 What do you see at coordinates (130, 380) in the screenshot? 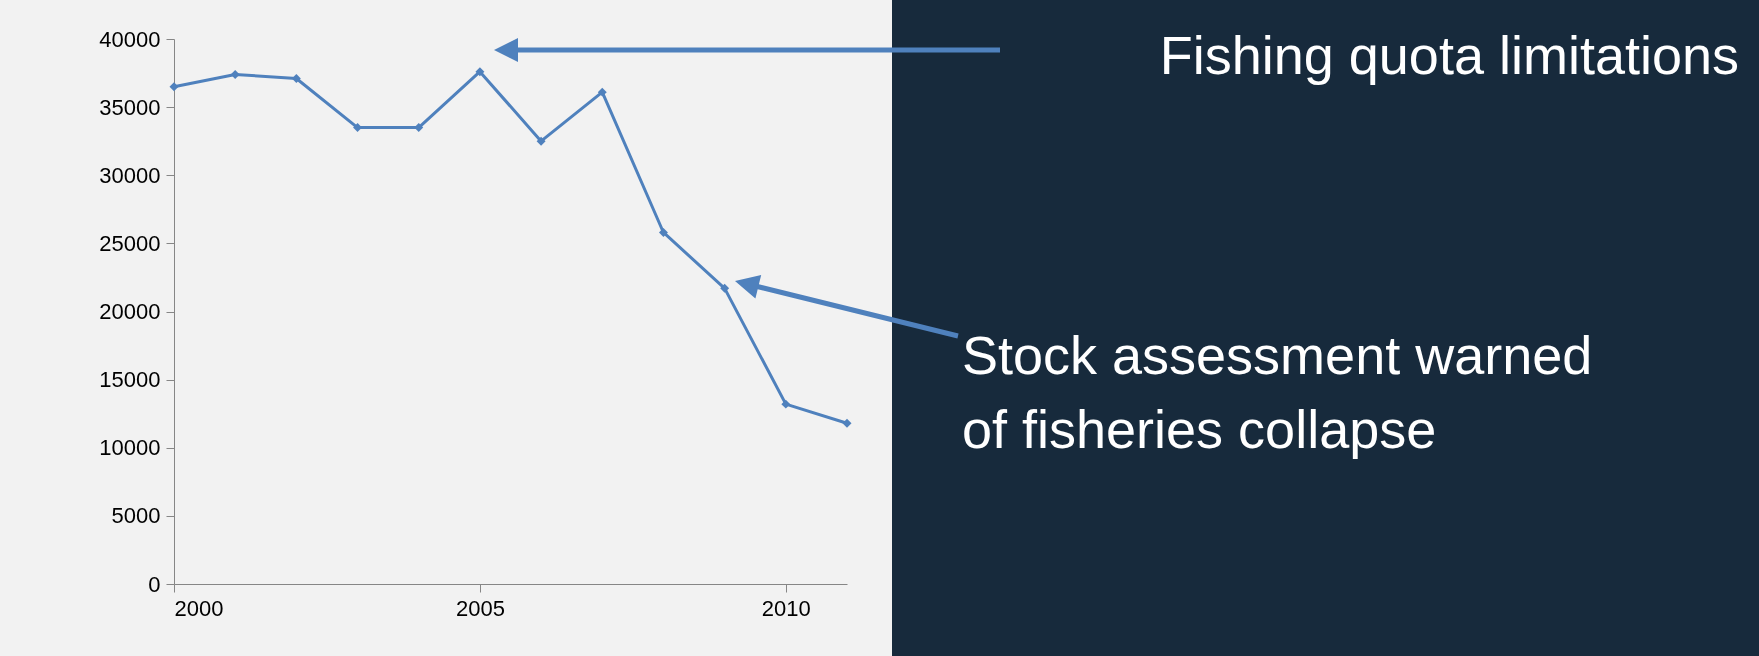
I see `y-tick-label: 15000` at bounding box center [130, 380].